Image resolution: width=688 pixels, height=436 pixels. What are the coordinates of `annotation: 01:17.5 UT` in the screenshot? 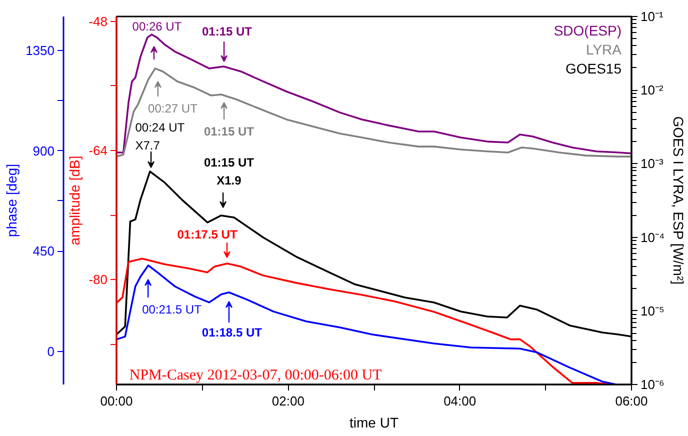 It's located at (207, 235).